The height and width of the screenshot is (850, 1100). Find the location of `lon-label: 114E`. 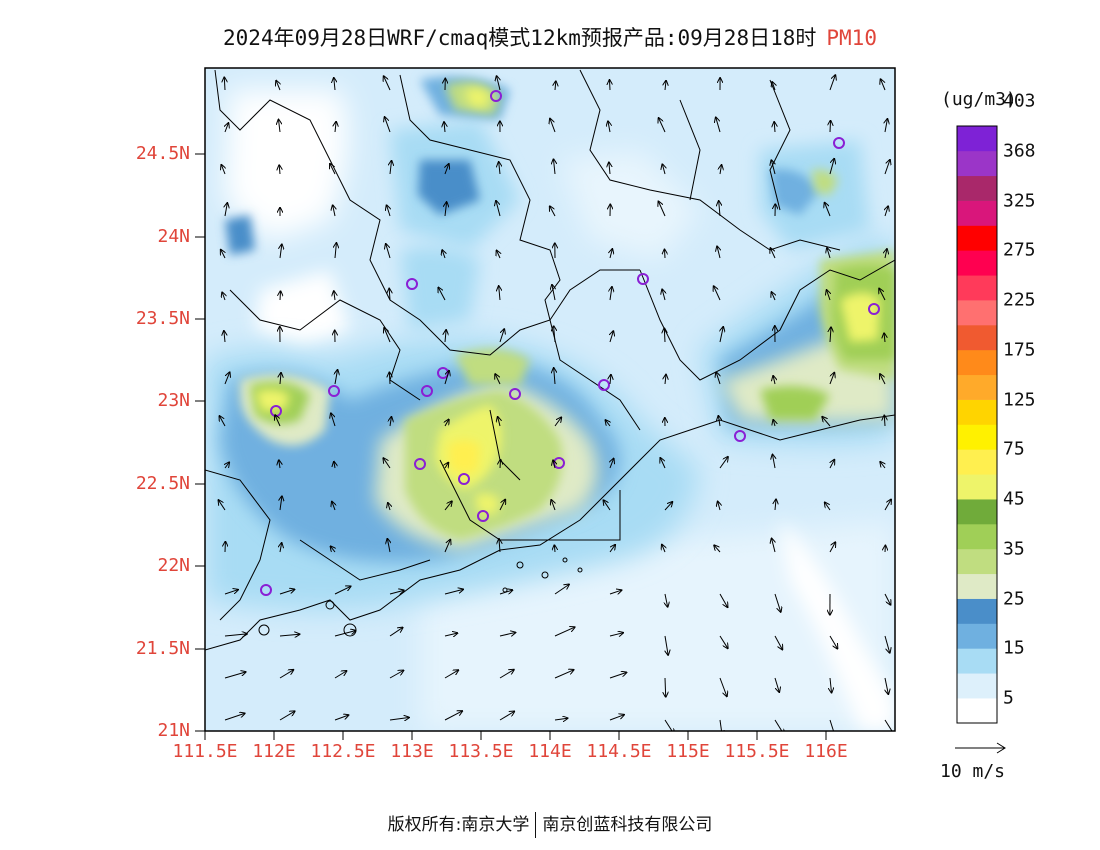

lon-label: 114E is located at coordinates (550, 751).